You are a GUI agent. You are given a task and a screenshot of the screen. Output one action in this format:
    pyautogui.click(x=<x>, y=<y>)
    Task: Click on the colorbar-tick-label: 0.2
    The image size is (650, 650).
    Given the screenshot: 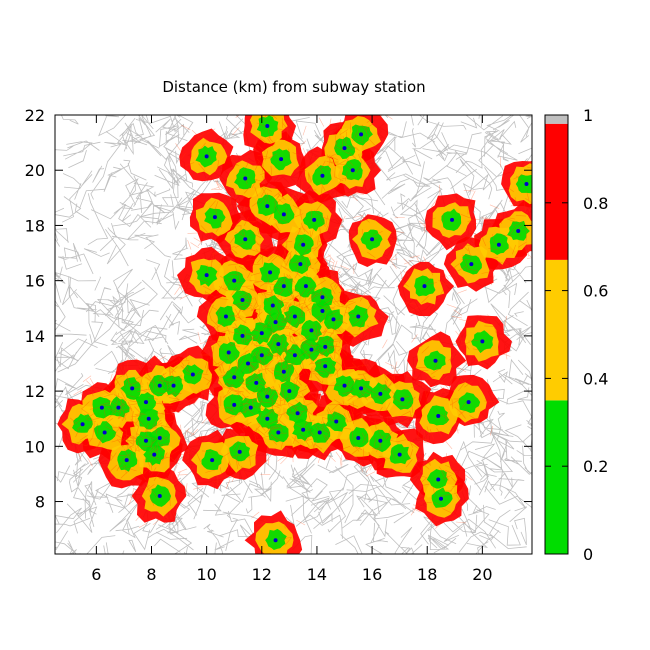 What is the action you would take?
    pyautogui.click(x=595, y=466)
    